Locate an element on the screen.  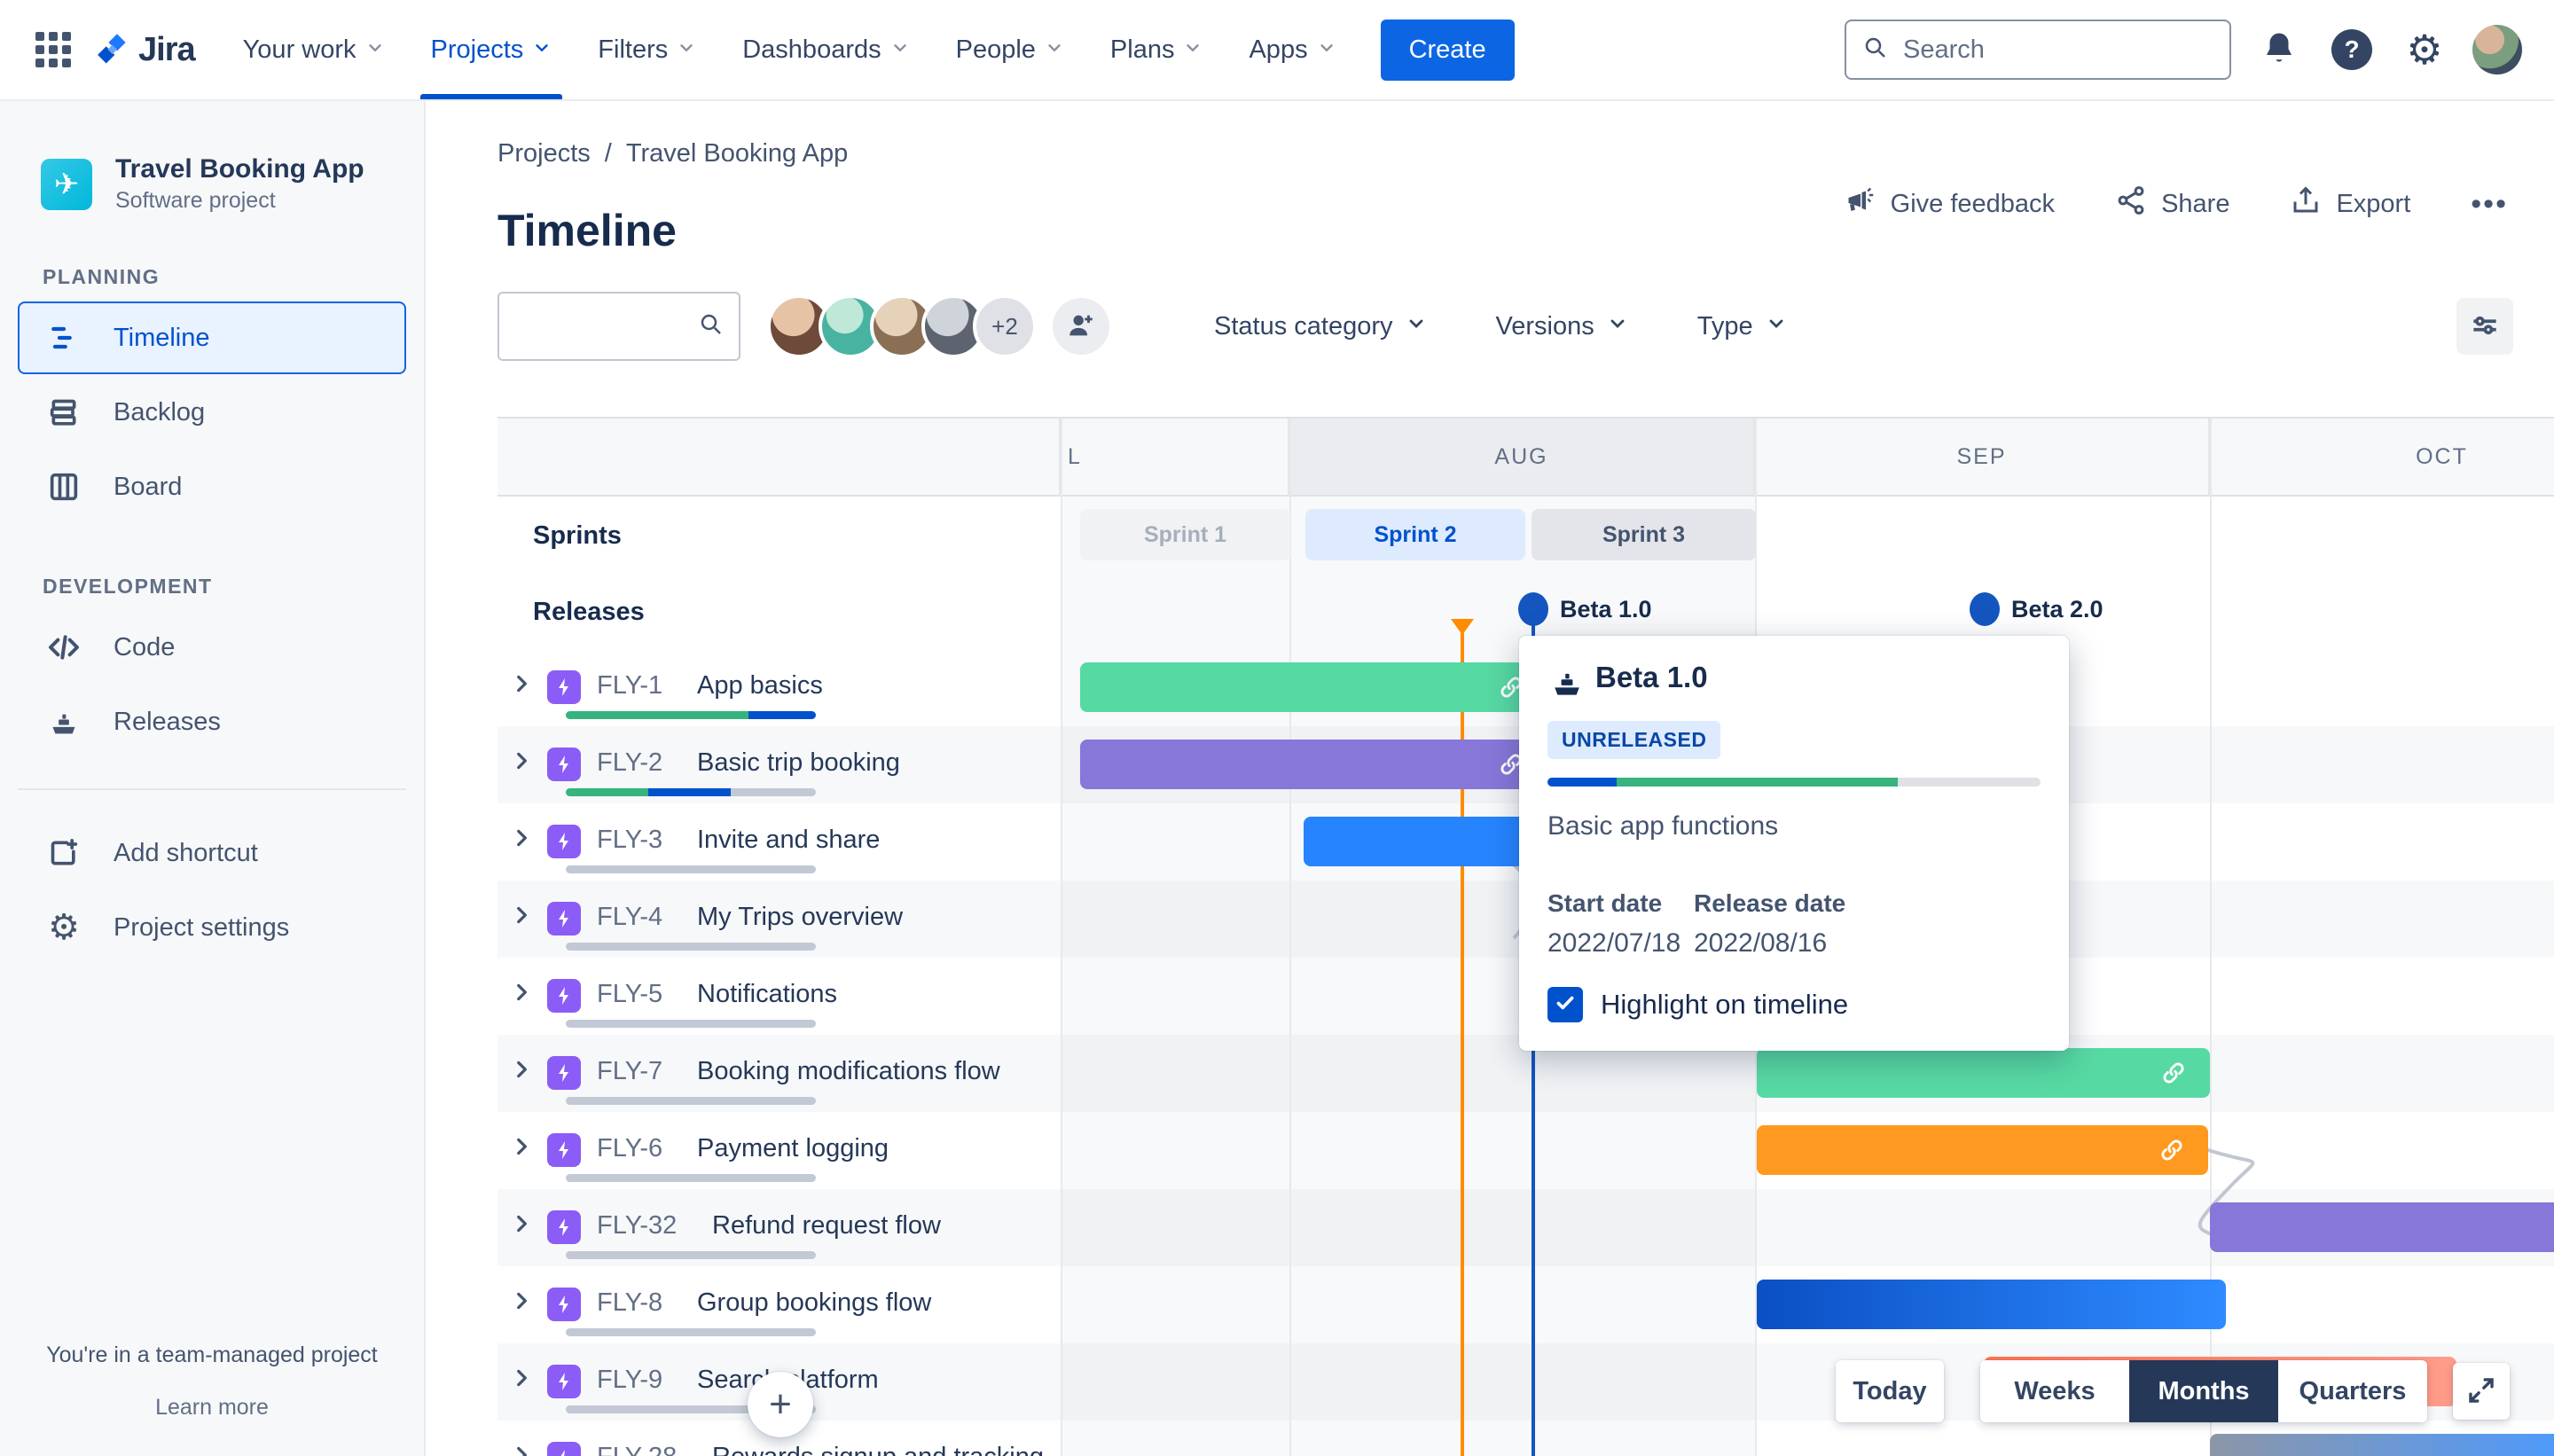
nav-item-apps: Apps is located at coordinates (1292, 49).